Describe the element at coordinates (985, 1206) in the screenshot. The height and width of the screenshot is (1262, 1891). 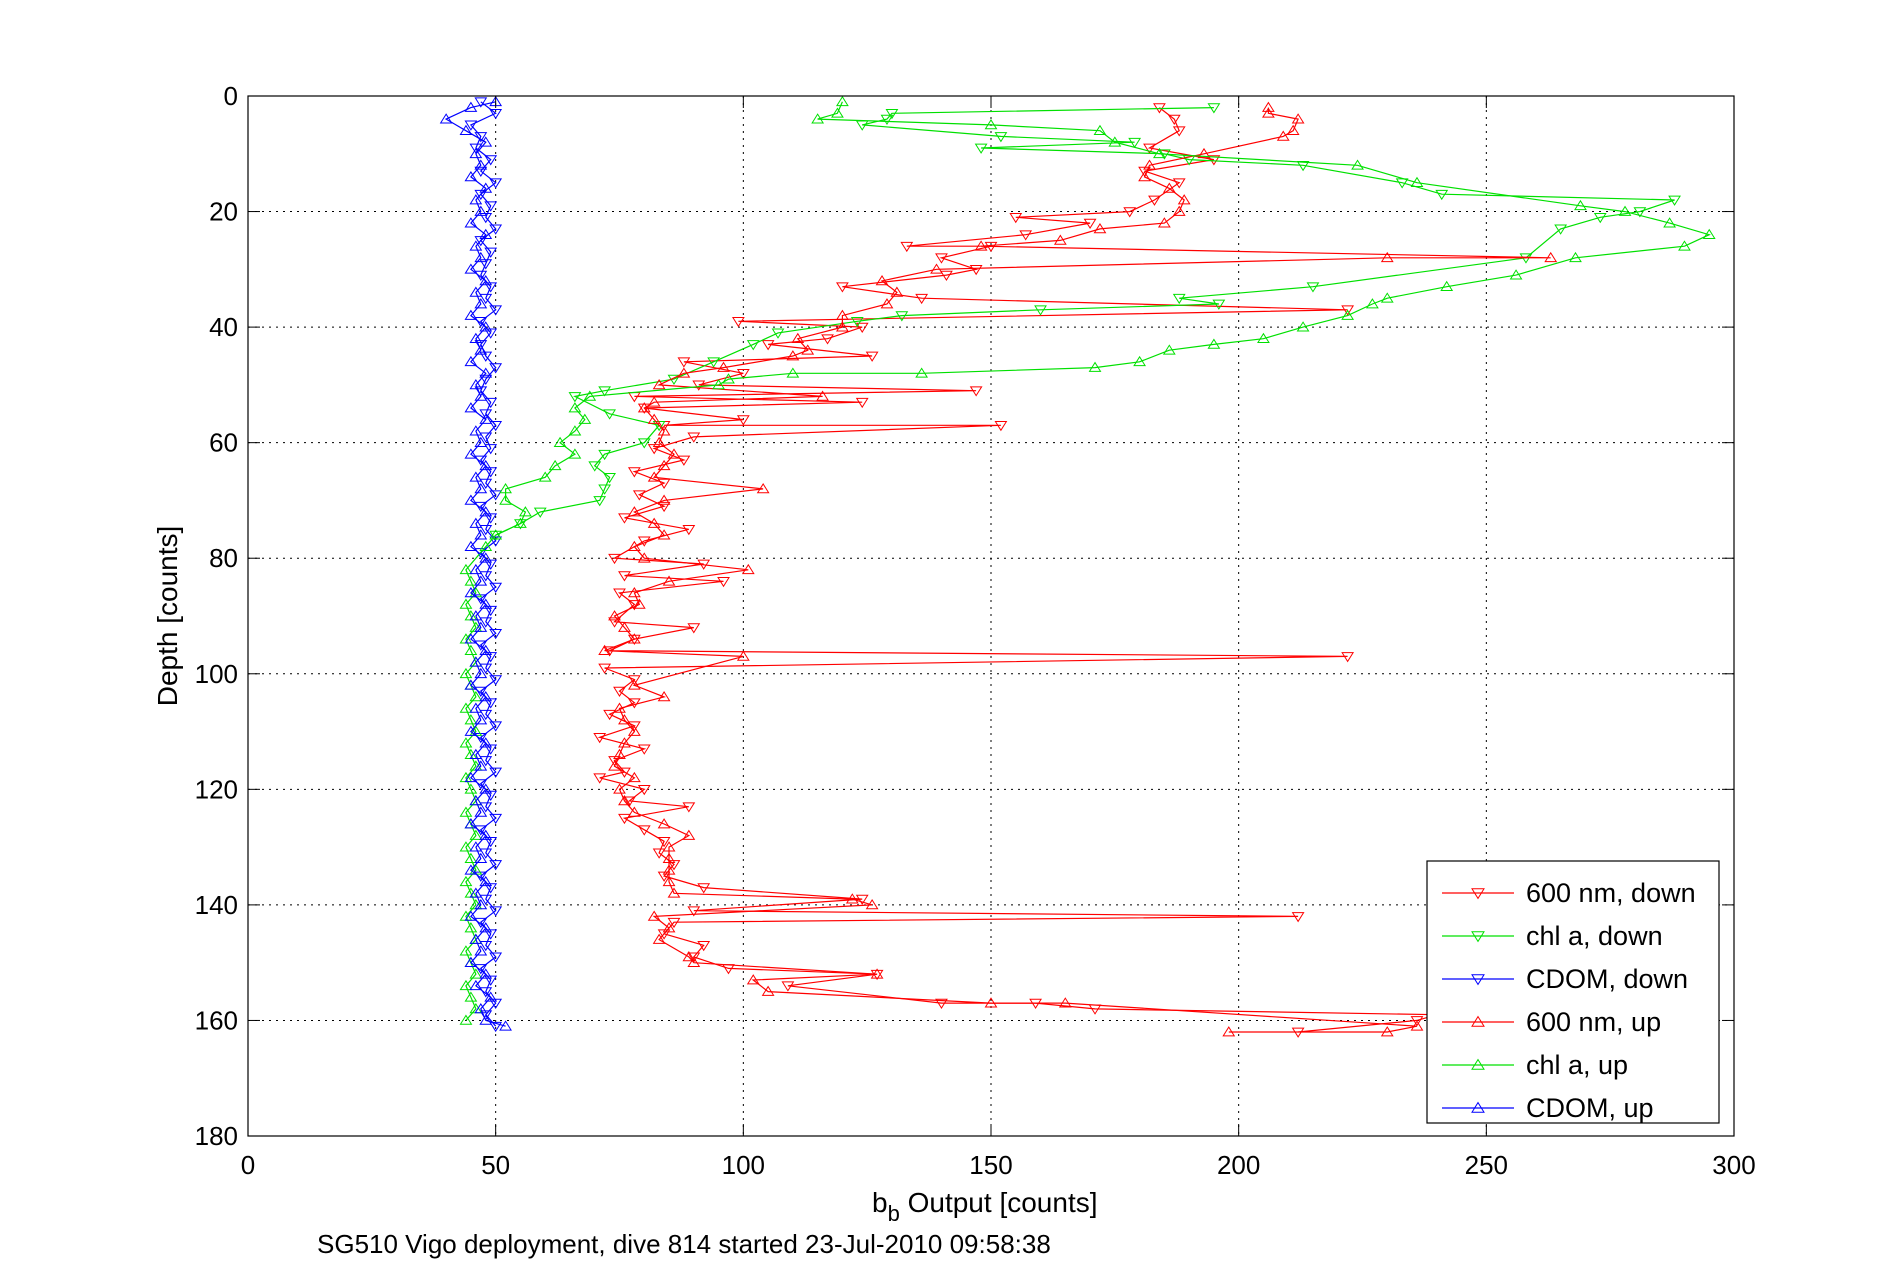
I see `x-axis-label: bb Output [counts]` at that location.